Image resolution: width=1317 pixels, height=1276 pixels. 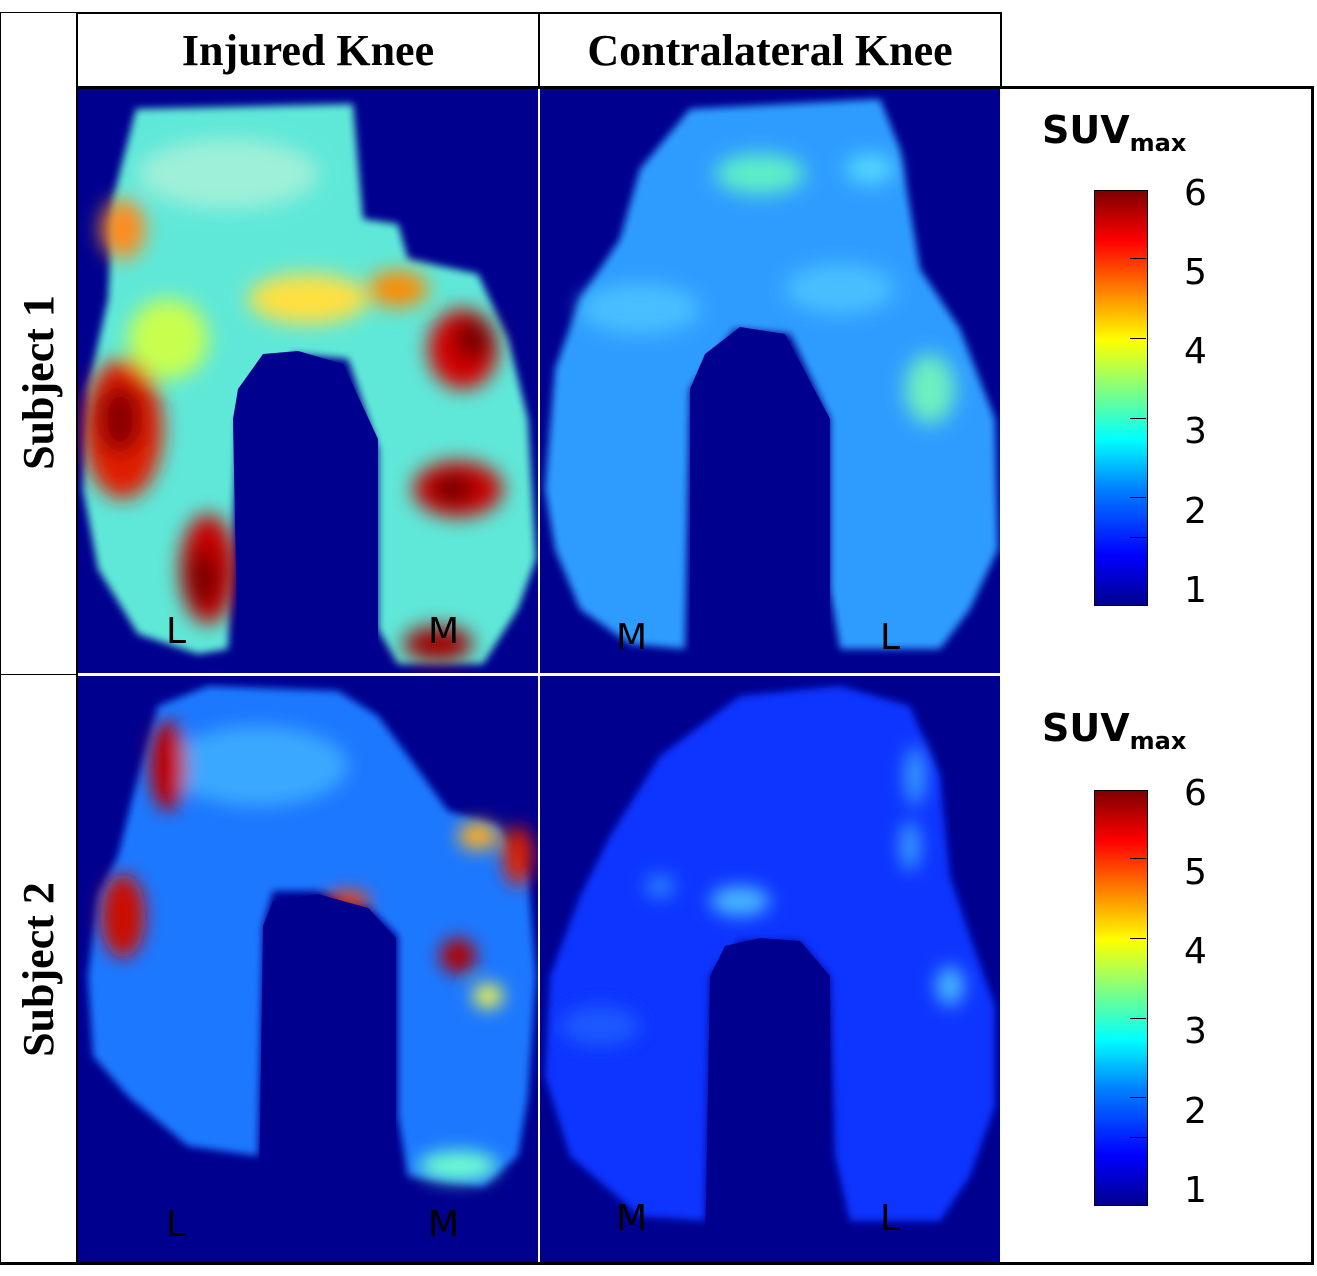 I want to click on row-header-subject2-text: Subject 2, so click(x=38, y=969).